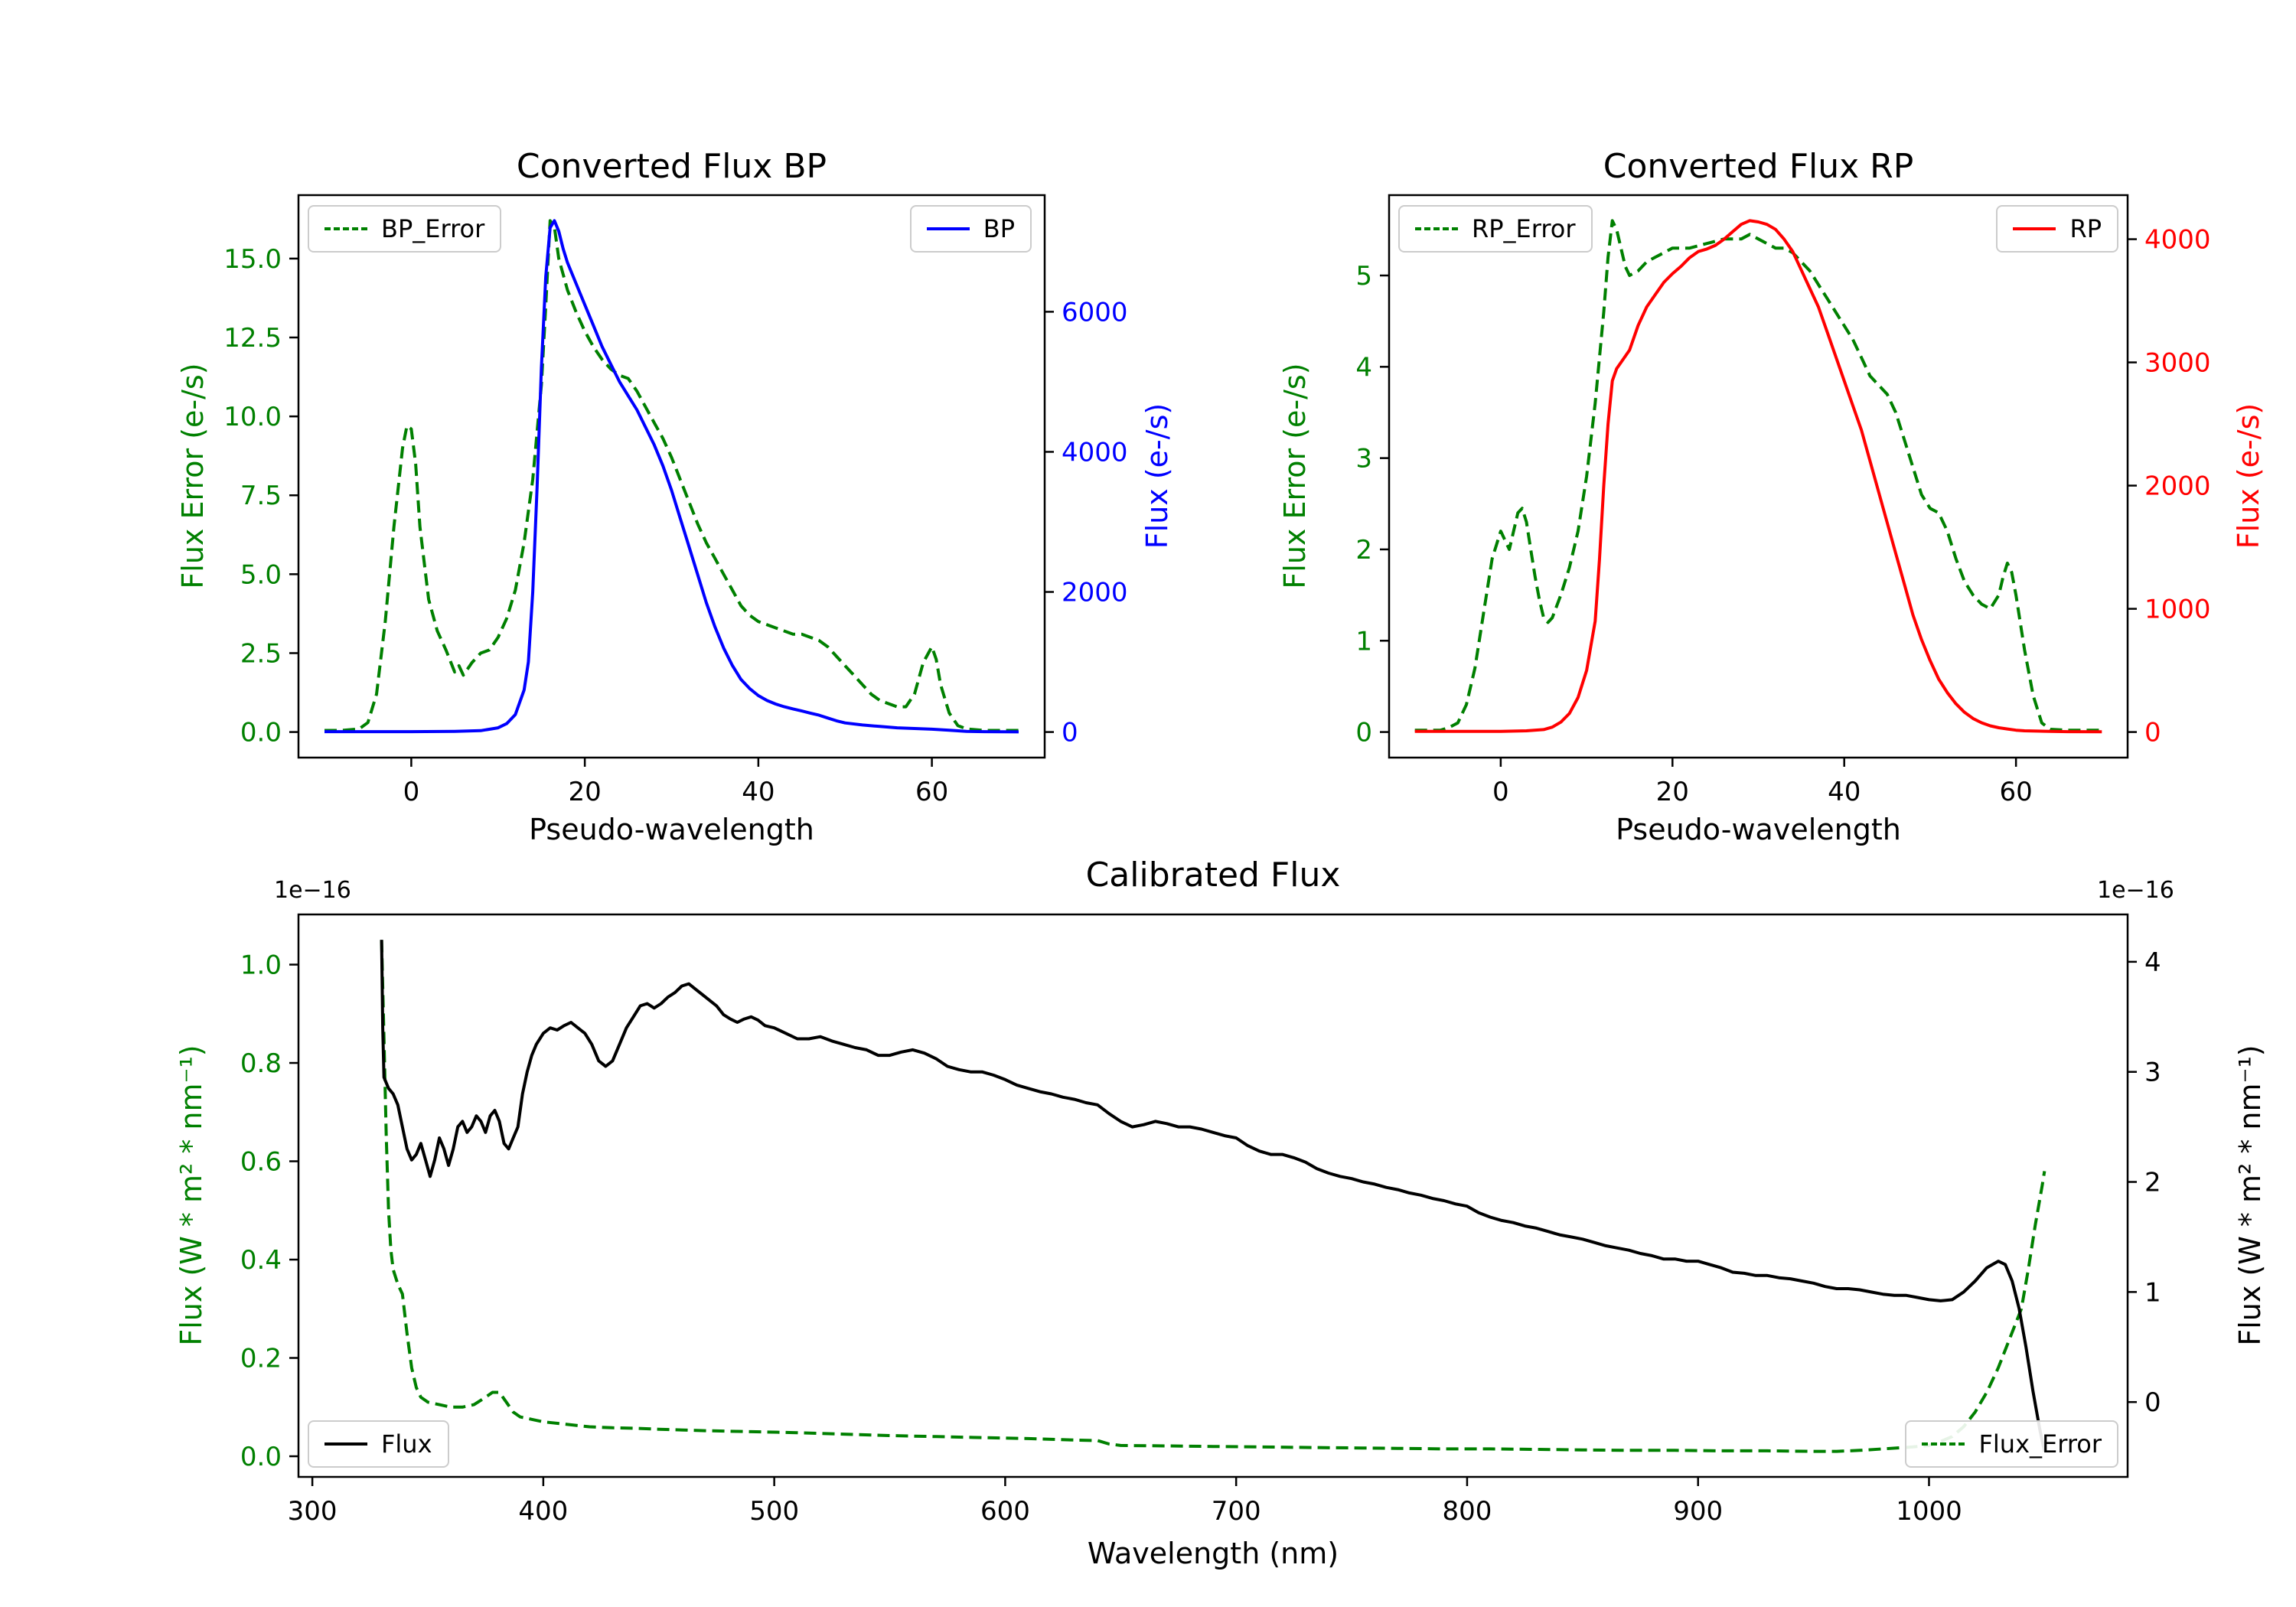  Describe the element at coordinates (2250, 1195) in the screenshot. I see `ylabel-right-calibrated: Flux (W * m² * nm⁻¹)` at that location.